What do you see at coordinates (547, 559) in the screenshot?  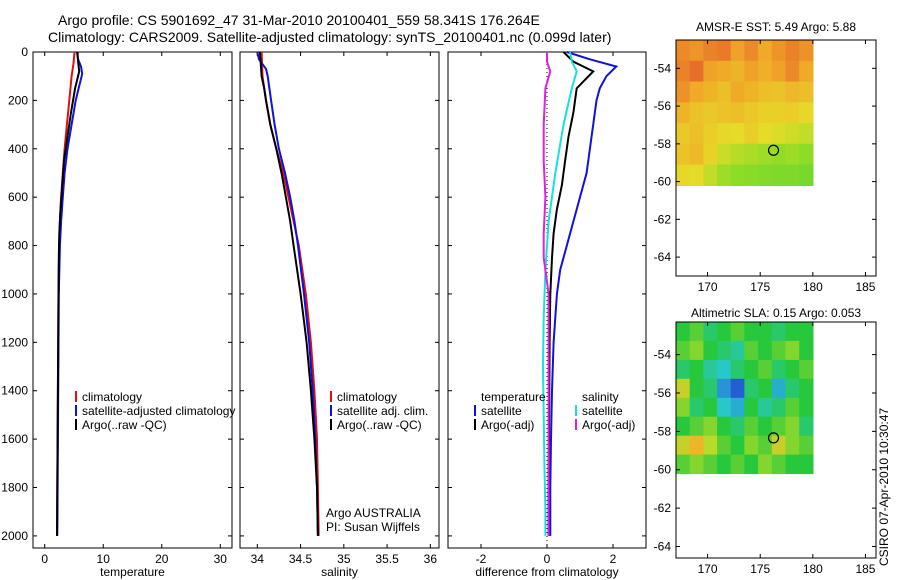 I see `x-tick-label: 0` at bounding box center [547, 559].